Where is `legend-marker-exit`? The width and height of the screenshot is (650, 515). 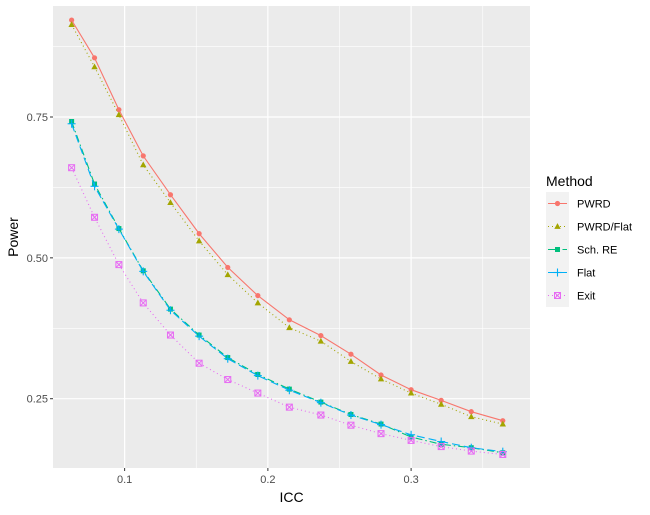 legend-marker-exit is located at coordinates (557, 295).